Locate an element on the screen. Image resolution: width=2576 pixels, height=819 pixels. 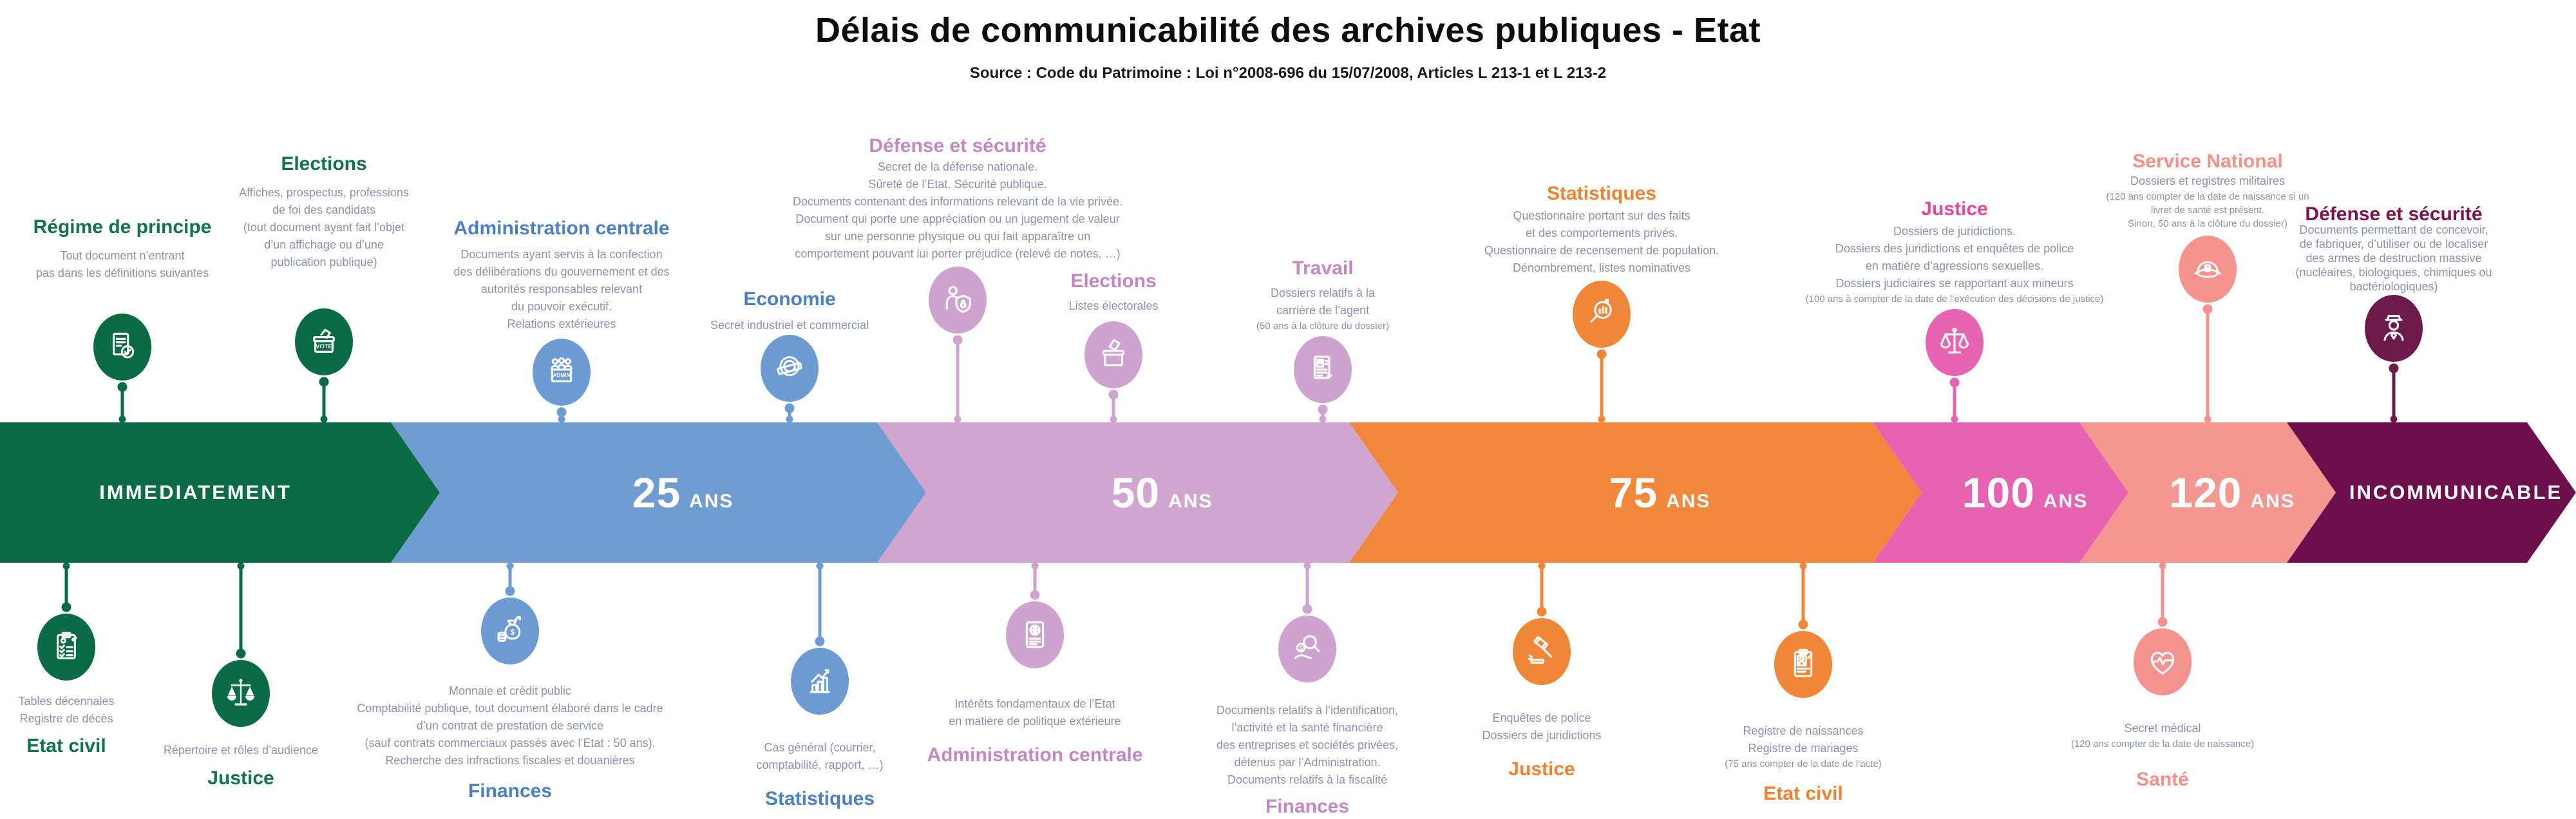
scales-filled-icon is located at coordinates (241, 692).